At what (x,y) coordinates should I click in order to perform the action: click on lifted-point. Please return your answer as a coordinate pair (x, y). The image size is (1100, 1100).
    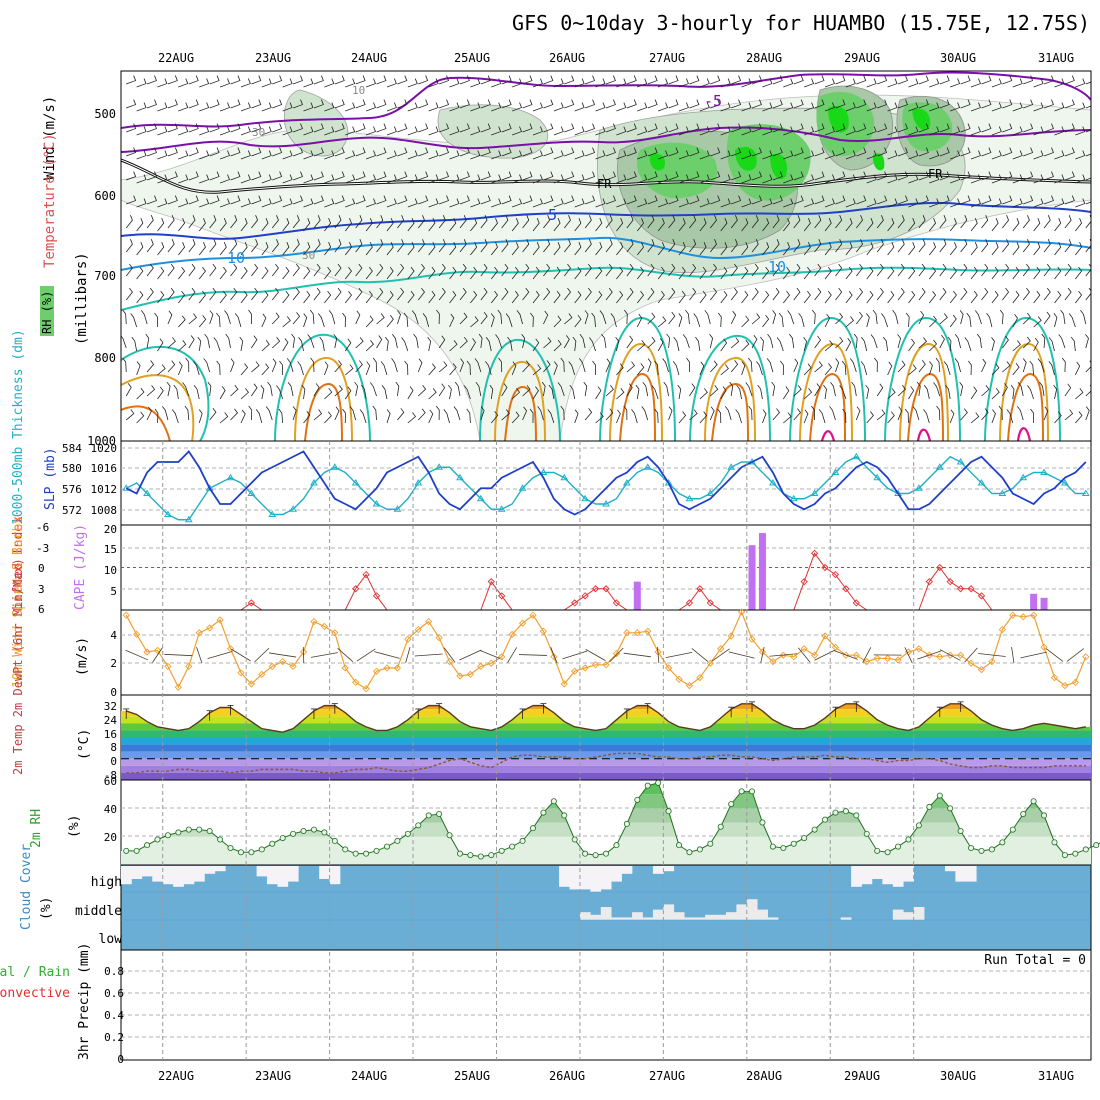
    Looking at the image, I should click on (971, 589).